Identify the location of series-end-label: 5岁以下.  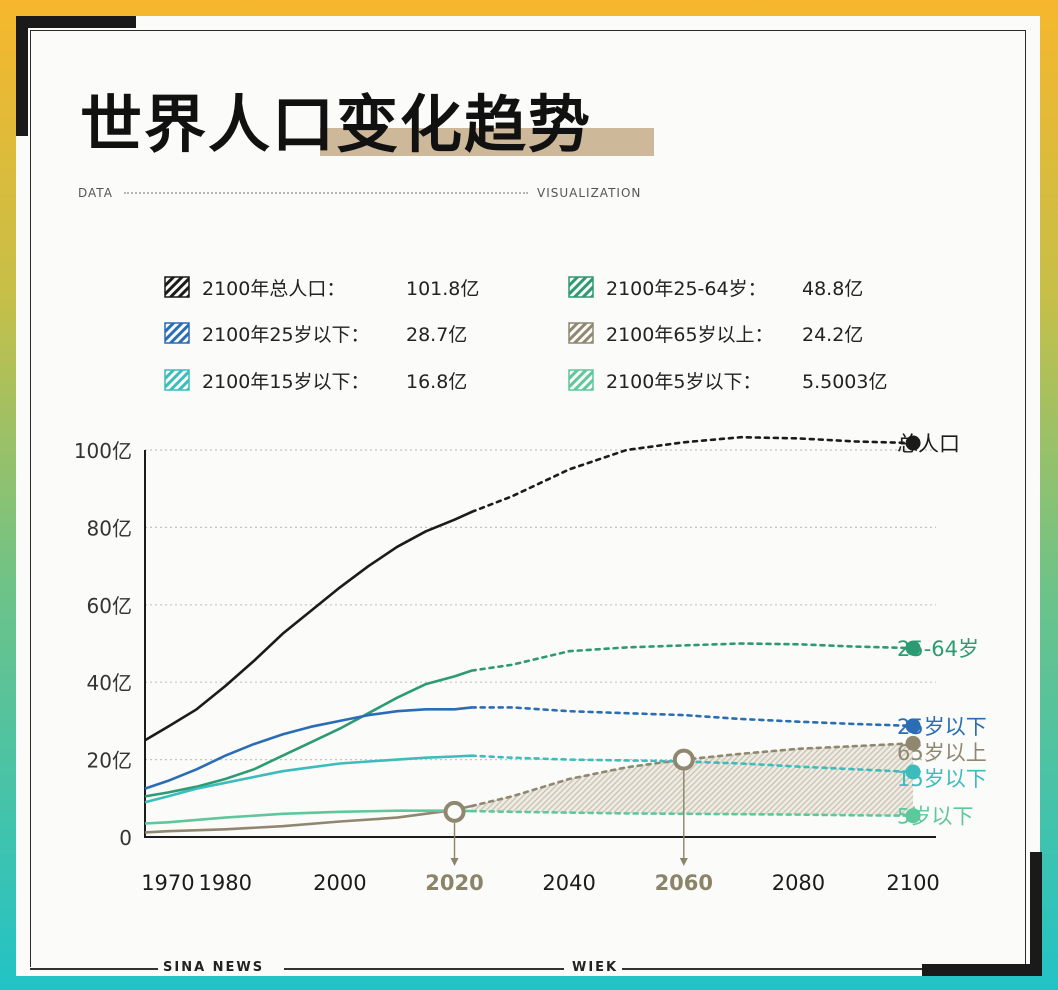
(935, 817).